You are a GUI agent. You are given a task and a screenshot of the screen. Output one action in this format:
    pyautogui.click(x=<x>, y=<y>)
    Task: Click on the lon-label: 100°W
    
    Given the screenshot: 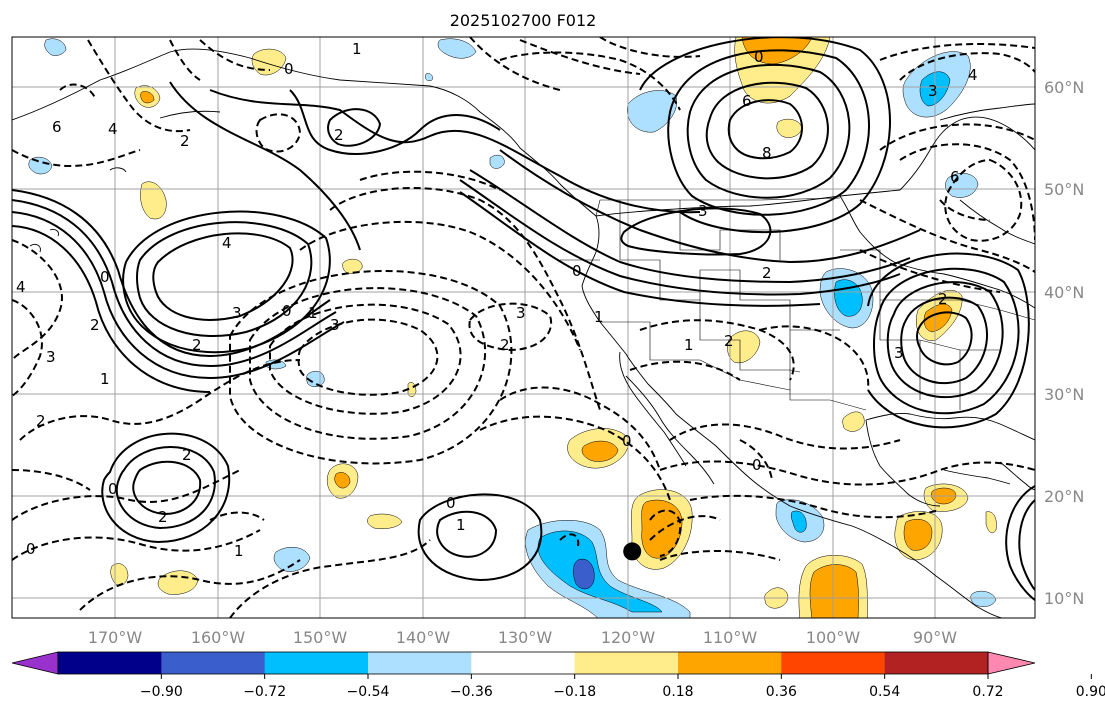 What is the action you would take?
    pyautogui.click(x=833, y=637)
    